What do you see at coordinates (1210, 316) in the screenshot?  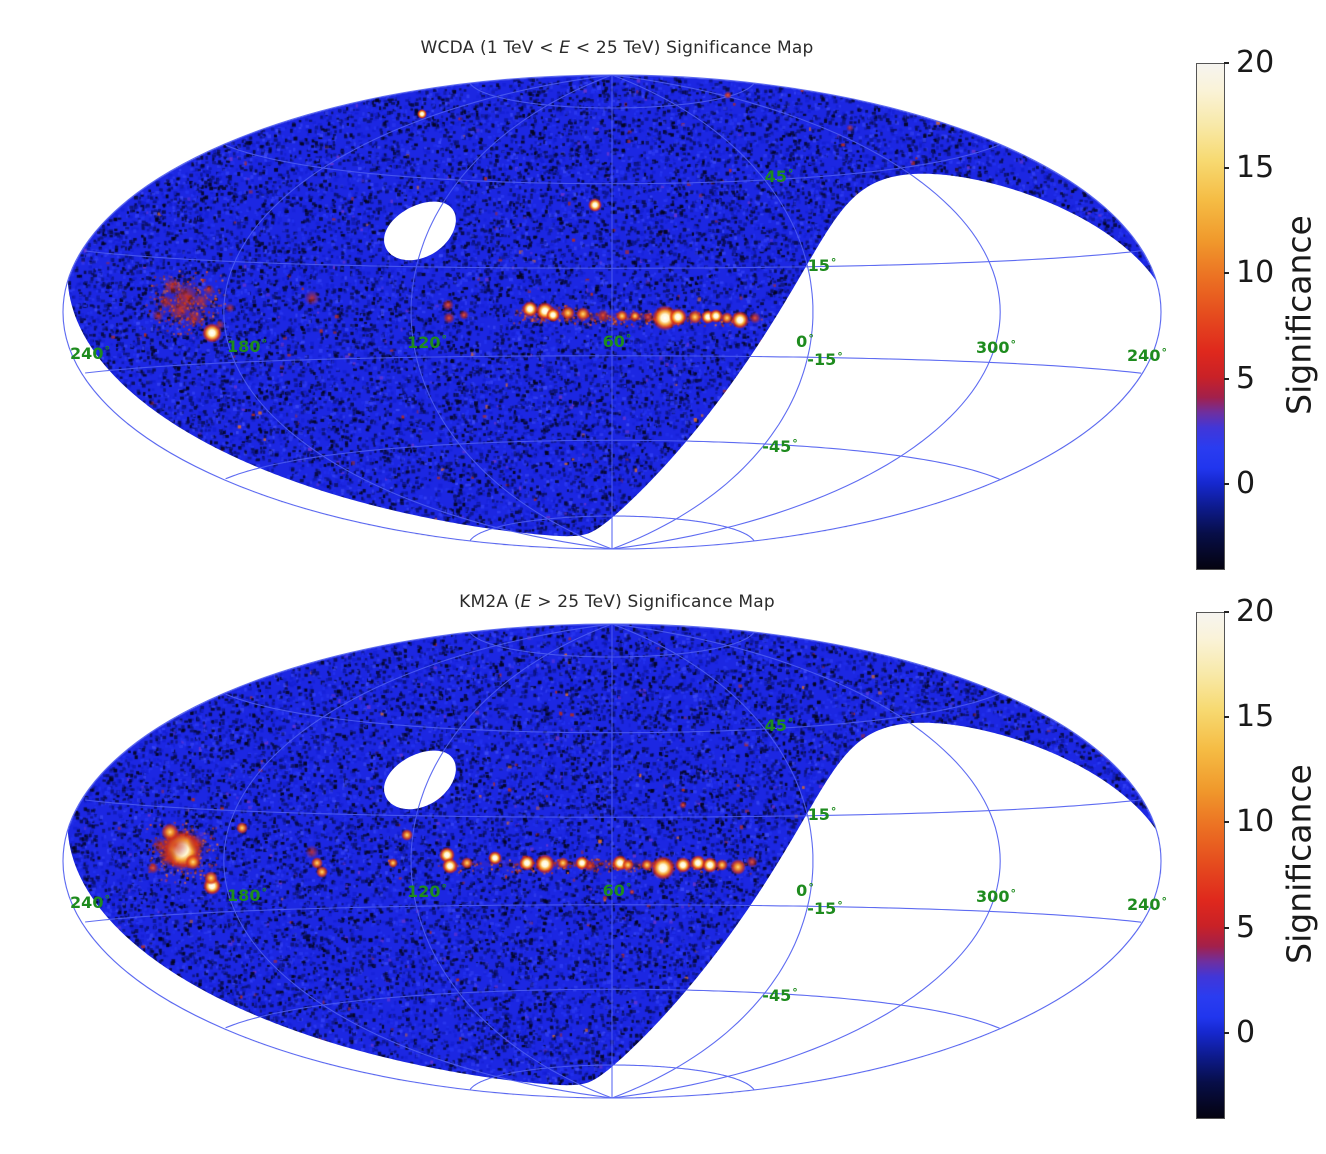 I see `wcda-colorbar` at bounding box center [1210, 316].